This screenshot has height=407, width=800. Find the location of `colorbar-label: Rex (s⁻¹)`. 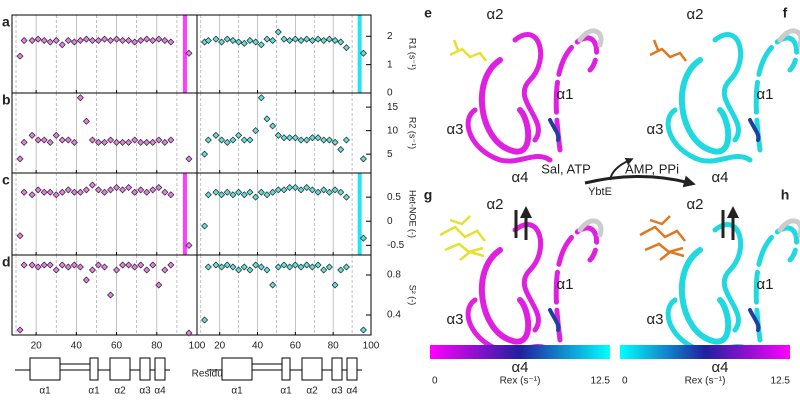

colorbar-label: Rex (s⁻¹) is located at coordinates (520, 381).